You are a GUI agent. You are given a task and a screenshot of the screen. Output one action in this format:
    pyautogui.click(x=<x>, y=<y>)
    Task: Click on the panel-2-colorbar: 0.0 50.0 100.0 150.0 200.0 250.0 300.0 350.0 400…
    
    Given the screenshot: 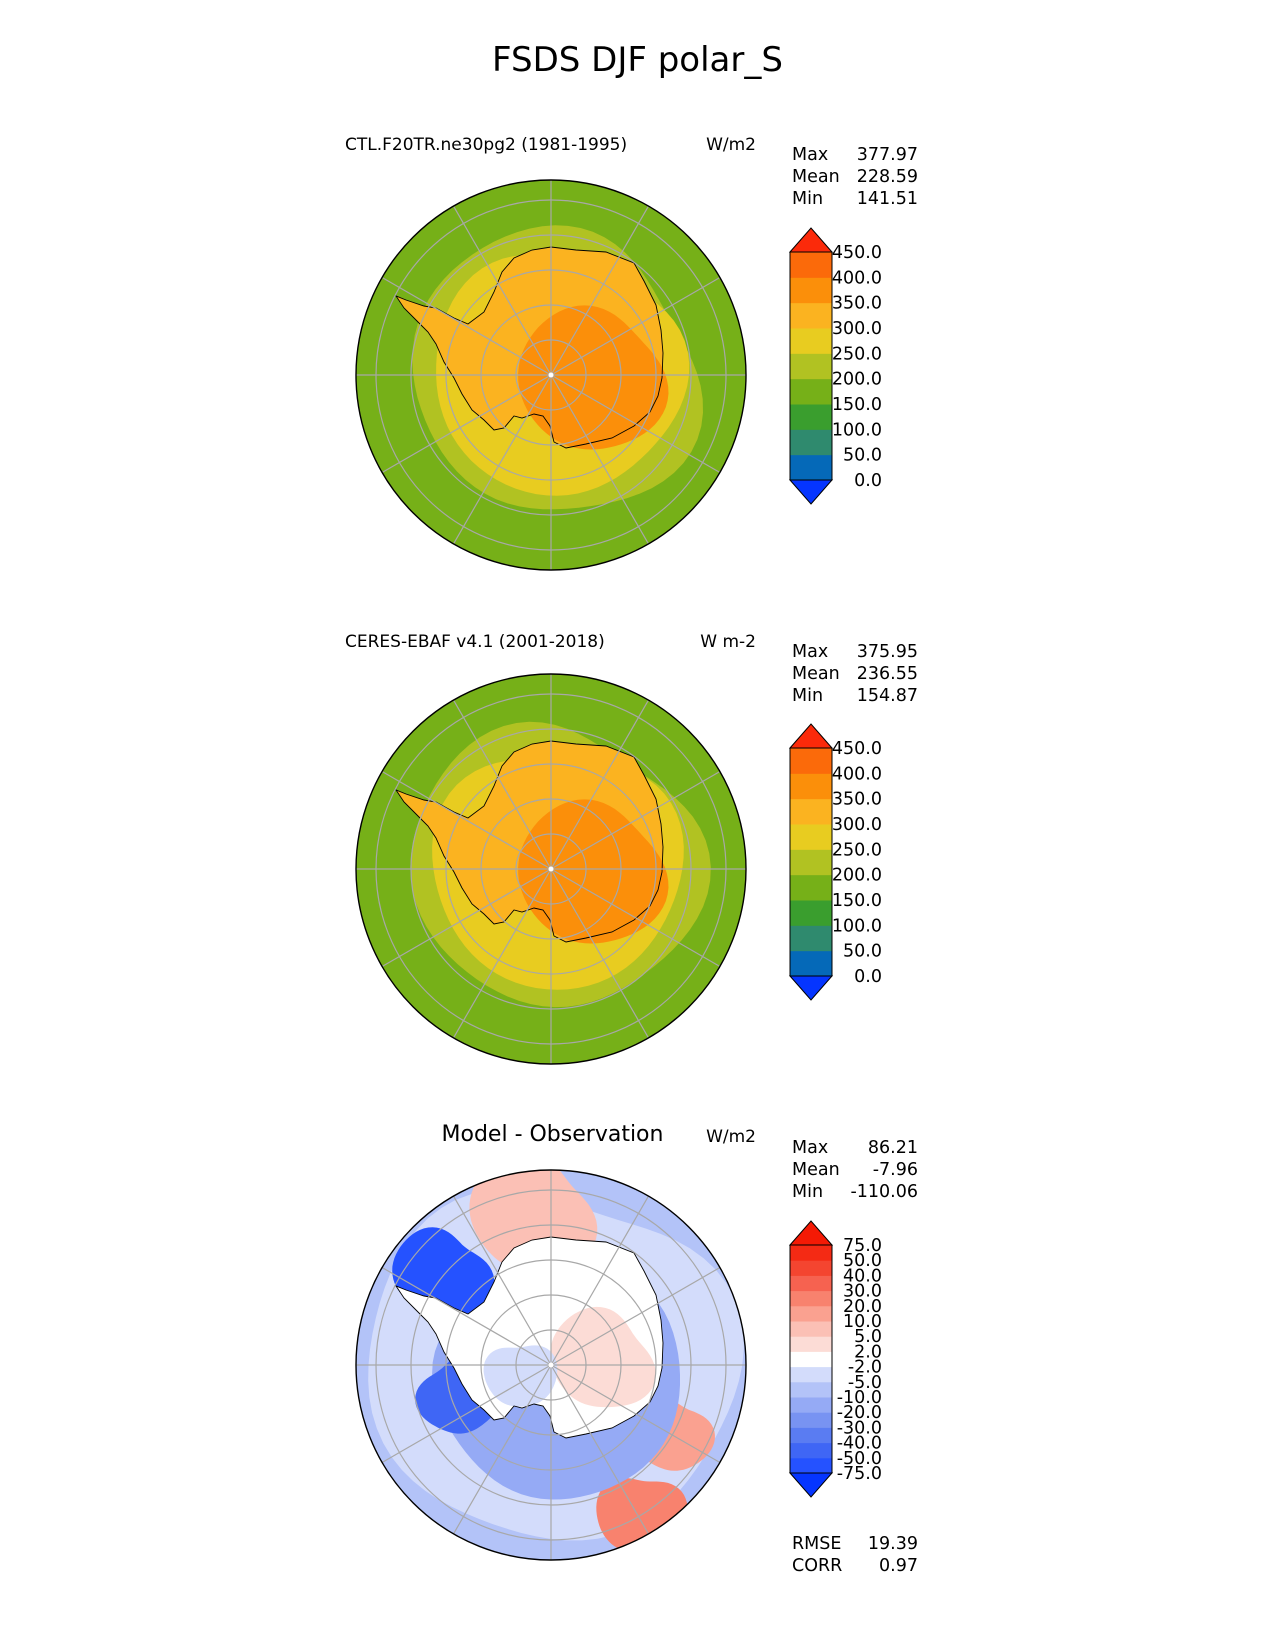 What is the action you would take?
    pyautogui.click(x=835, y=862)
    